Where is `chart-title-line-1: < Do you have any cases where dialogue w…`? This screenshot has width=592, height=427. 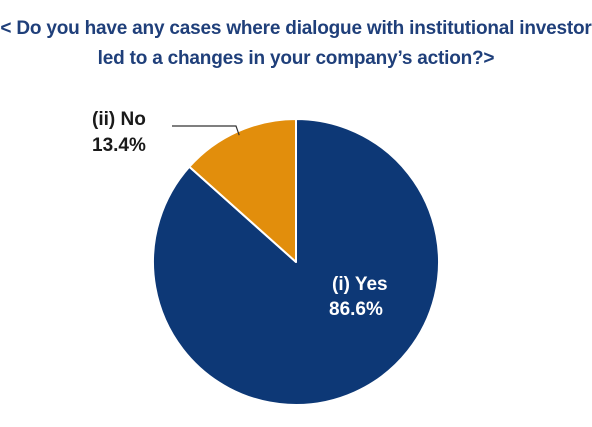 chart-title-line-1: < Do you have any cases where dialogue w… is located at coordinates (296, 28).